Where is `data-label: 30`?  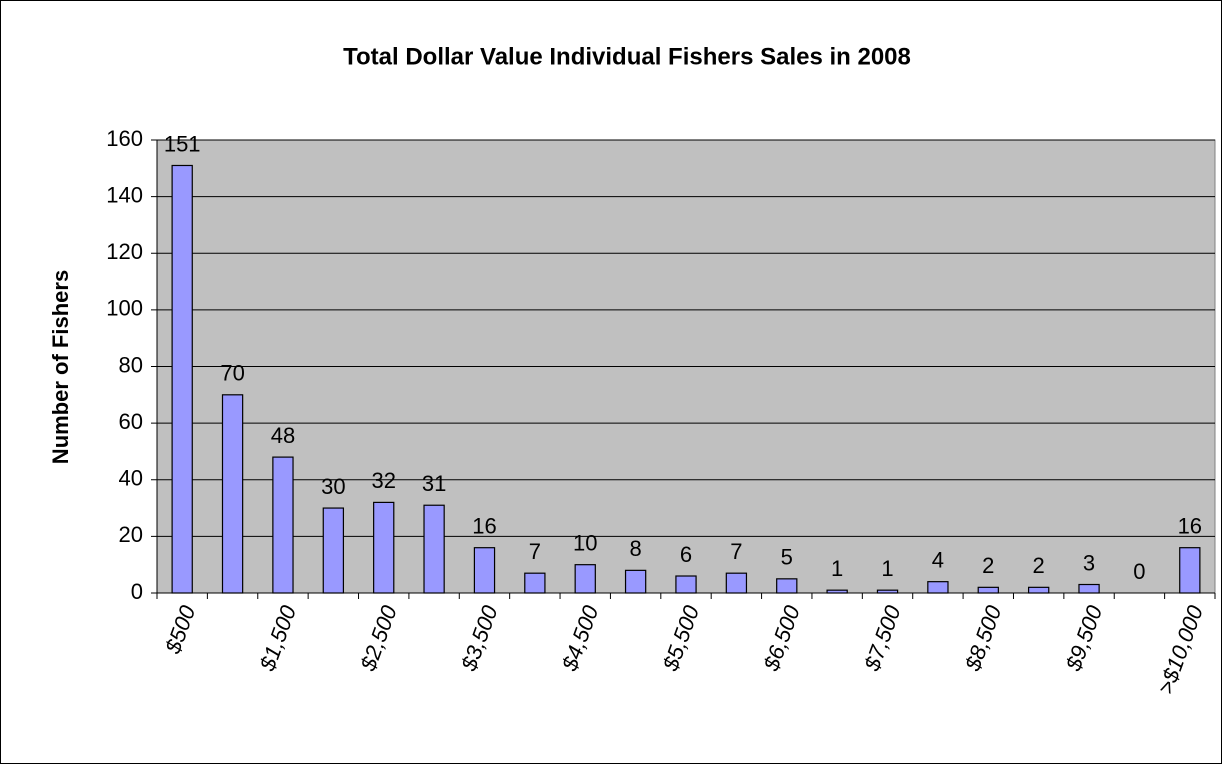
data-label: 30 is located at coordinates (333, 486).